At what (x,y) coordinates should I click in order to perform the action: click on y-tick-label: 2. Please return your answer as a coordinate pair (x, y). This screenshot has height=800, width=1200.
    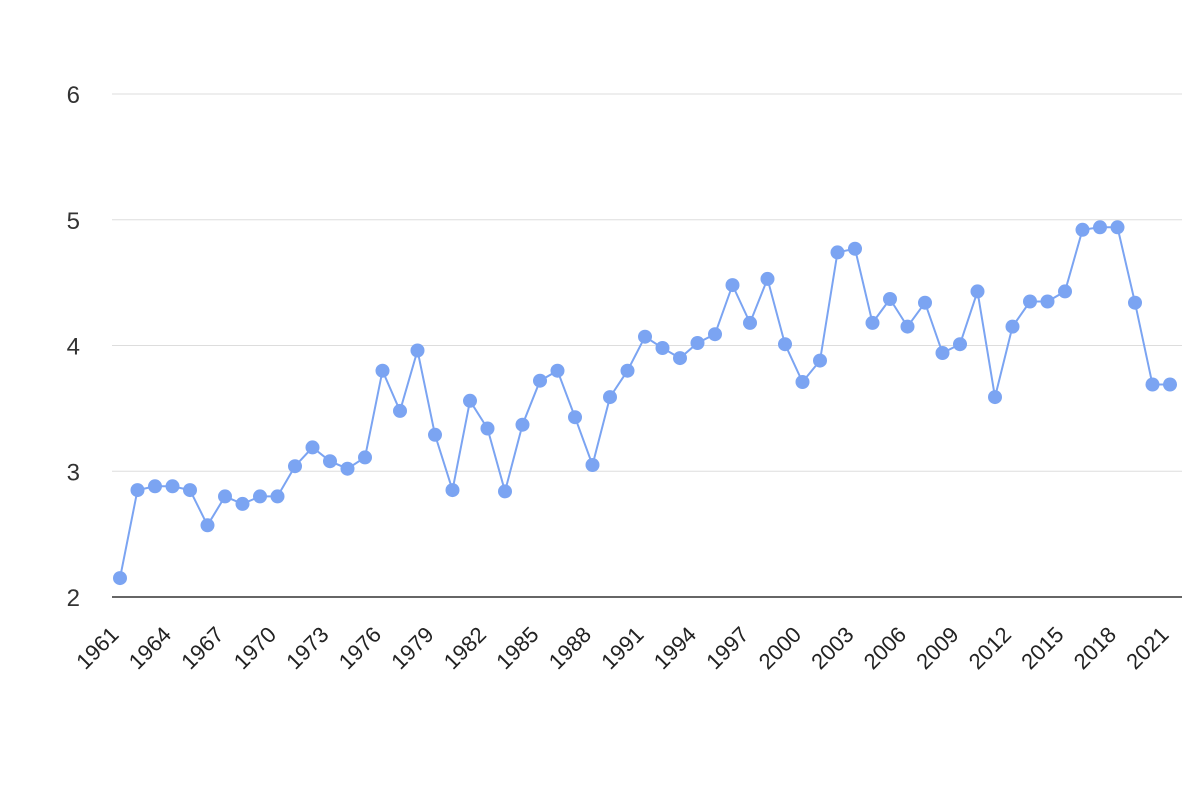
    Looking at the image, I should click on (73, 598).